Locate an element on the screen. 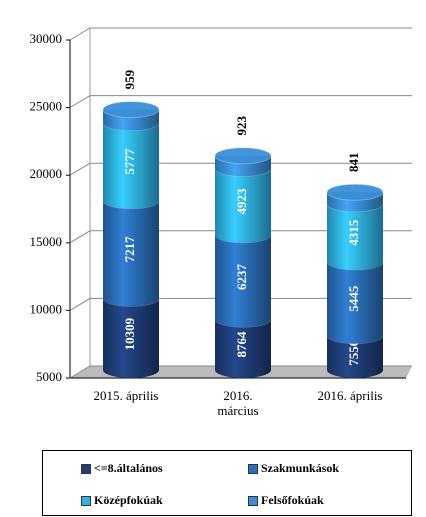  y-tick-label: 15000 is located at coordinates (46, 241).